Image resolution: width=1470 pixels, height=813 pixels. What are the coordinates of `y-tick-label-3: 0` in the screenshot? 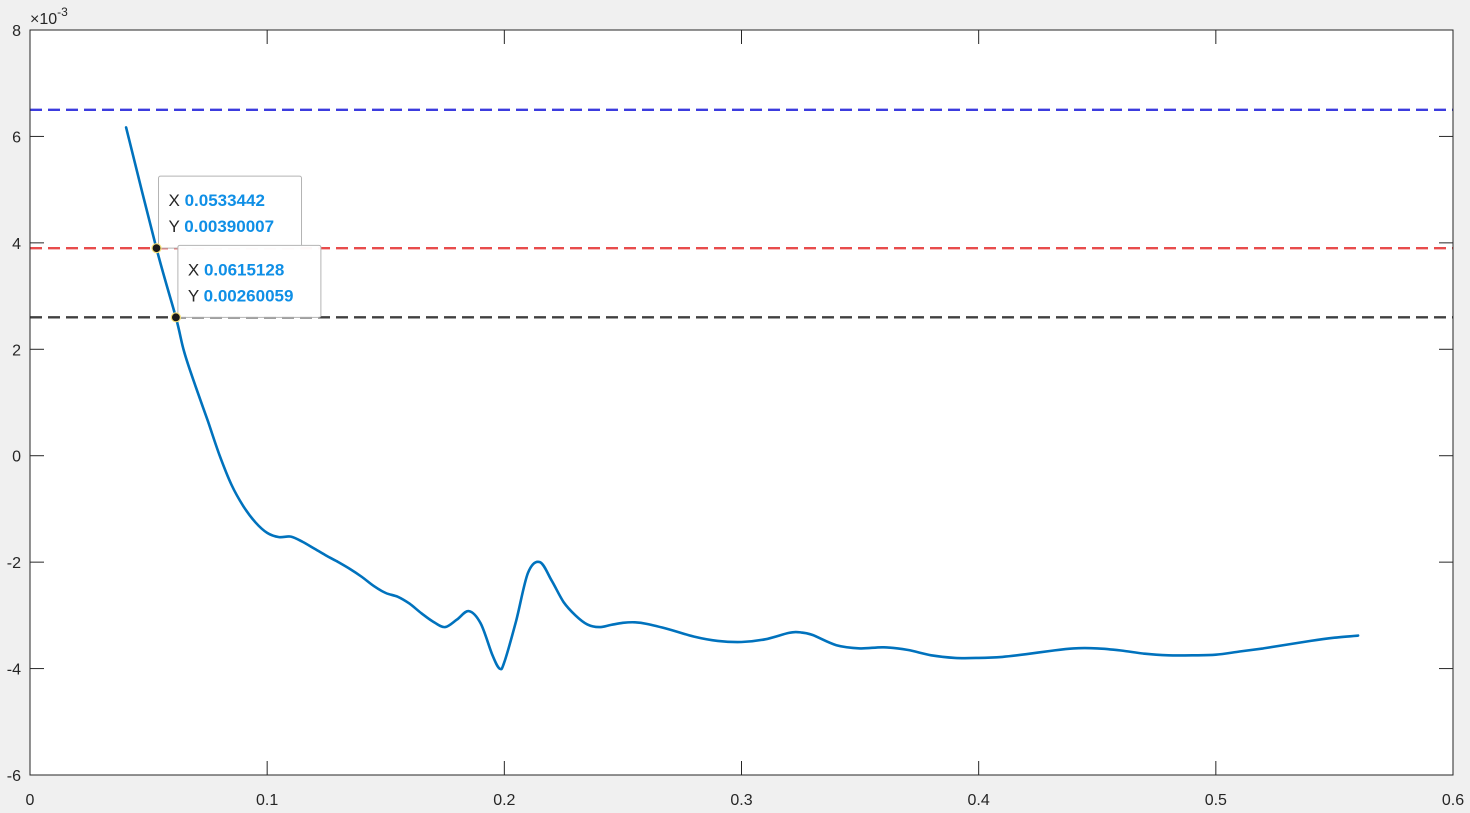 It's located at (16, 457).